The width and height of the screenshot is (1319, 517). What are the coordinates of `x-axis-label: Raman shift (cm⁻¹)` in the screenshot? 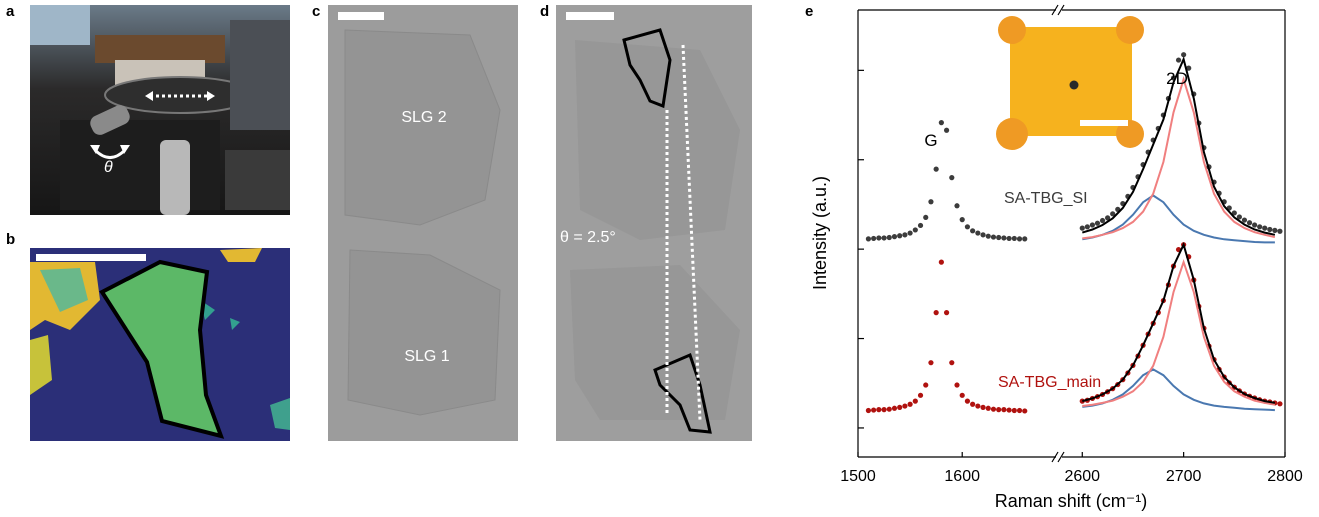 It's located at (1071, 501).